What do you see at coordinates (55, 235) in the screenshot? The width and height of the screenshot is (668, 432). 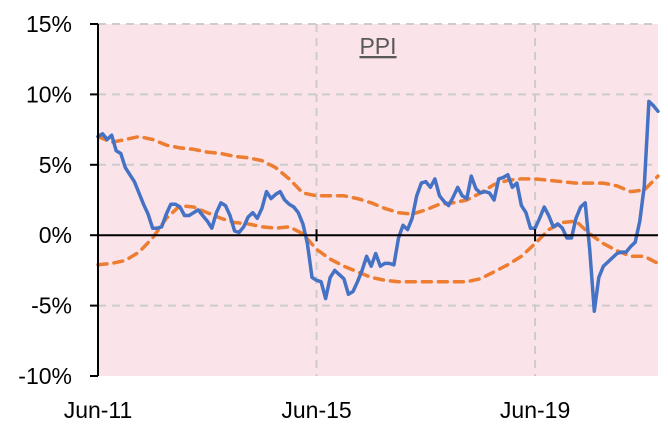 I see `y-tick-label: 0%` at bounding box center [55, 235].